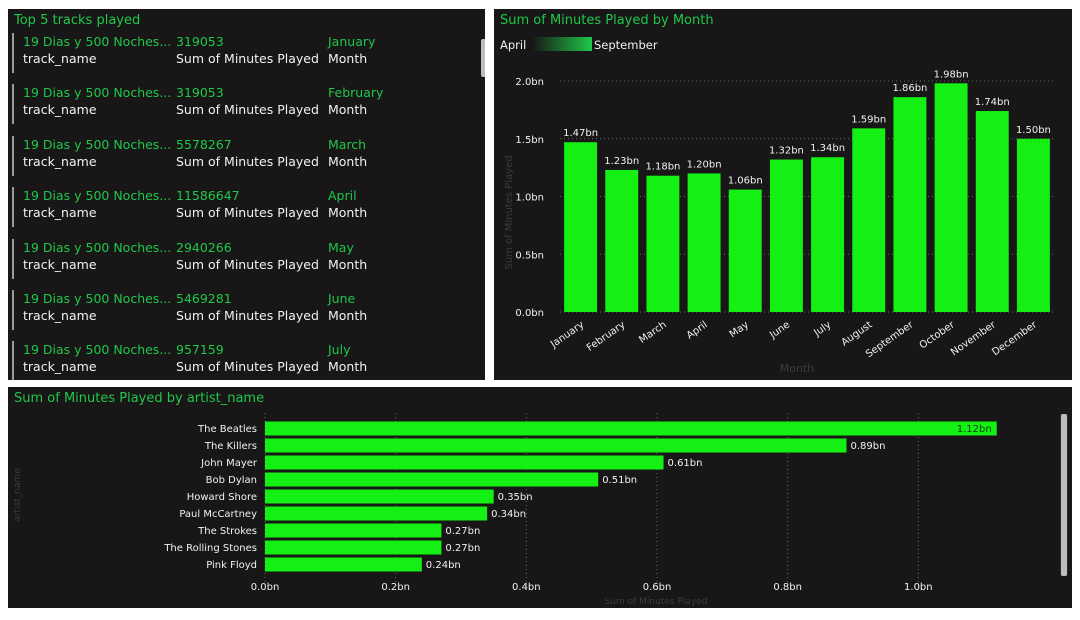 Image resolution: width=1080 pixels, height=620 pixels. I want to click on y-tick-label: 0.5bn, so click(529, 255).